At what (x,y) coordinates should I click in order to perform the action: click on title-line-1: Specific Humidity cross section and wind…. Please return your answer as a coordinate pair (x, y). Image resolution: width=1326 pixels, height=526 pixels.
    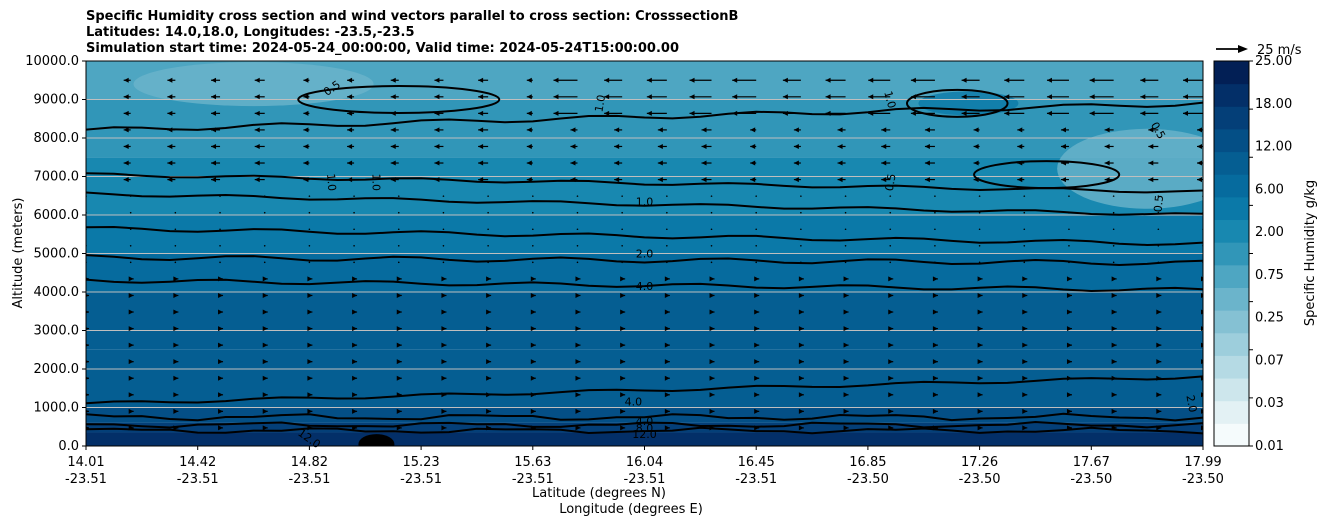
    Looking at the image, I should click on (412, 16).